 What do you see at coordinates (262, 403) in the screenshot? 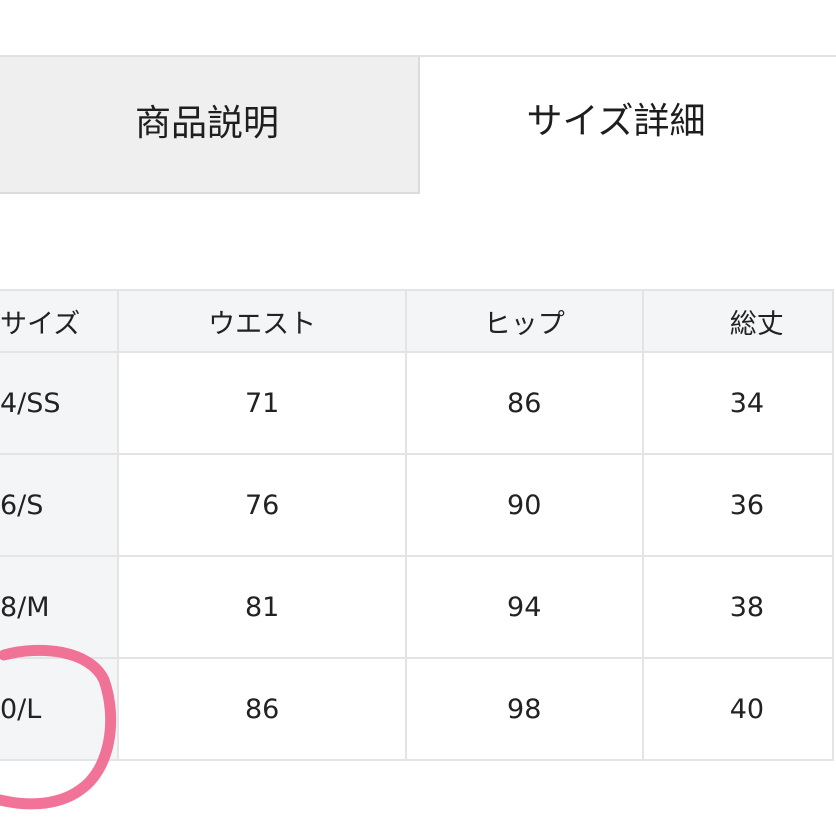
I see `cell-waist: 71` at bounding box center [262, 403].